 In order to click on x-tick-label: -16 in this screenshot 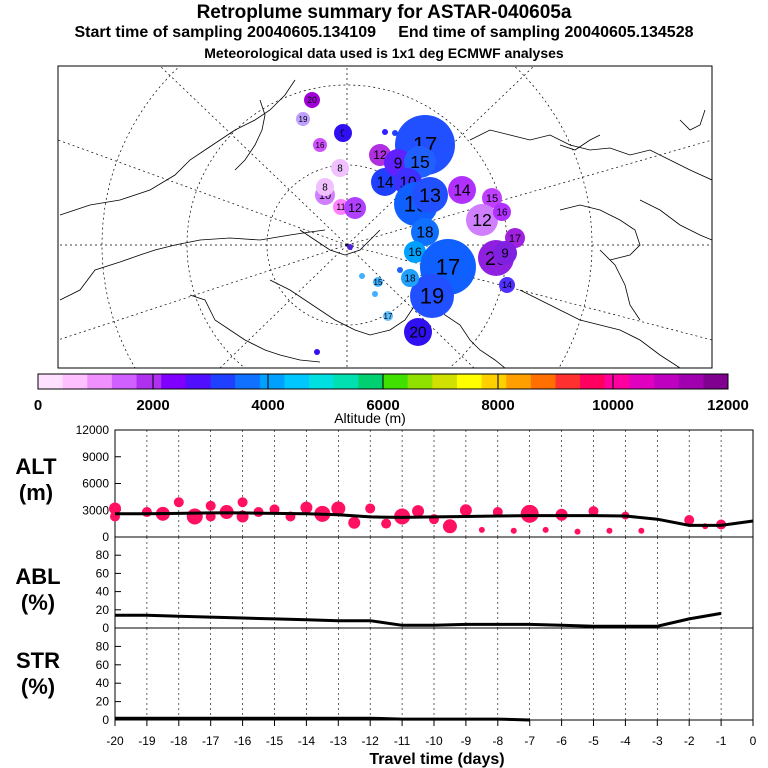, I will do `click(243, 741)`.